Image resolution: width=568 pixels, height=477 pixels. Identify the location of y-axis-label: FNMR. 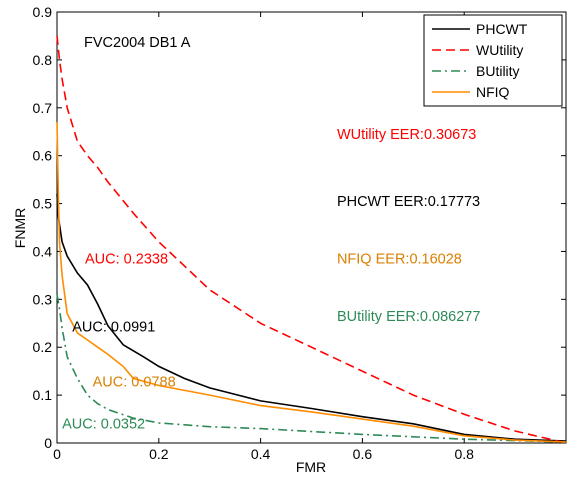
(20, 228).